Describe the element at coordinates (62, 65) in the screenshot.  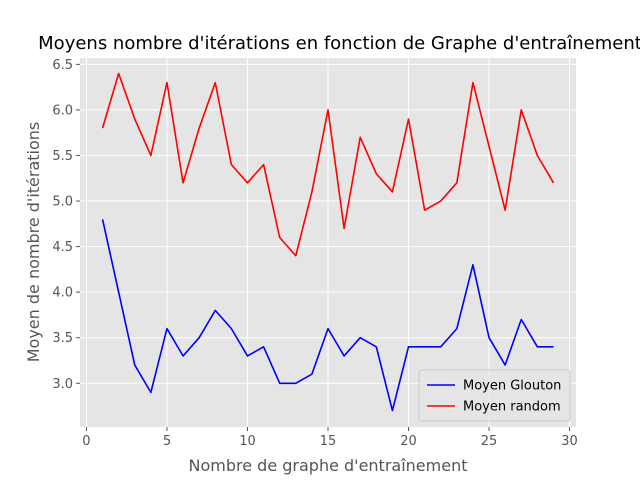
I see `y-tick-label: 6.5` at that location.